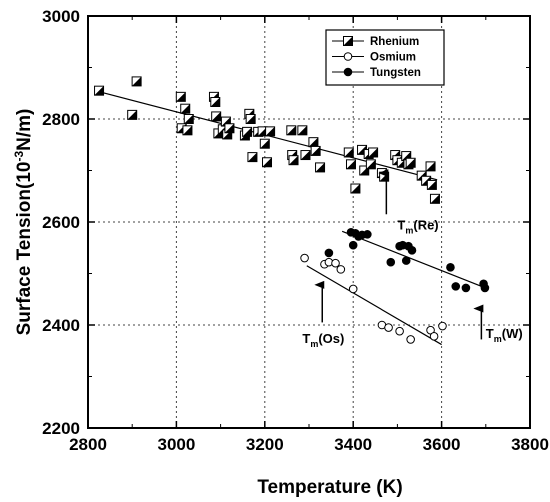 The image size is (550, 502). Describe the element at coordinates (442, 444) in the screenshot. I see `x-tick-label: 3600` at that location.